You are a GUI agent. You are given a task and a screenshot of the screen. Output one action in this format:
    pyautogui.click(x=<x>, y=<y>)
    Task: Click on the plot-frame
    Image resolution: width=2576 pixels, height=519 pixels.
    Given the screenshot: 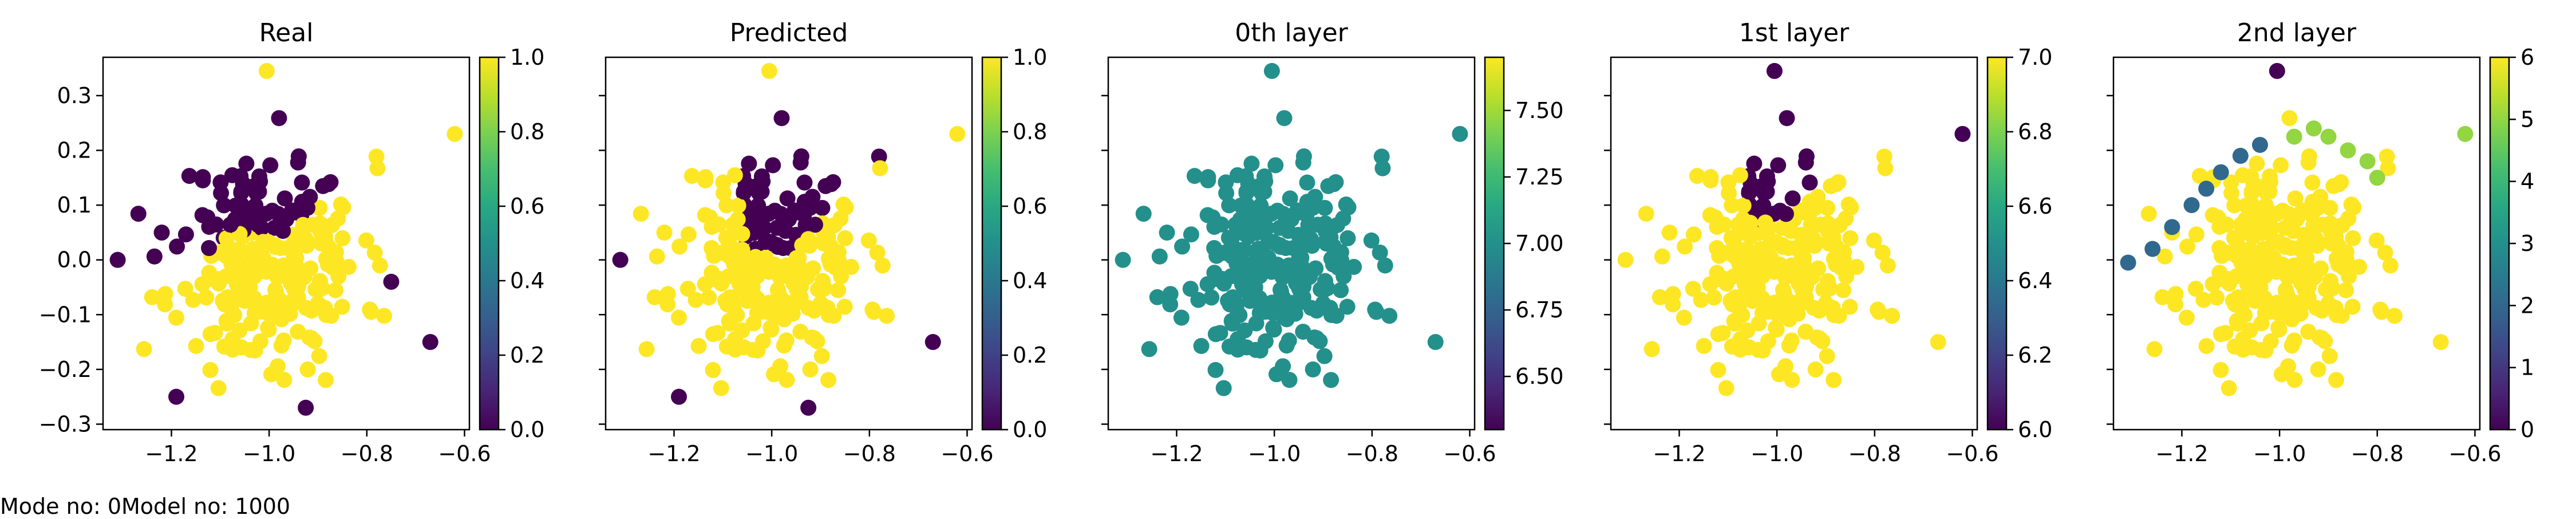 What is the action you would take?
    pyautogui.click(x=789, y=243)
    